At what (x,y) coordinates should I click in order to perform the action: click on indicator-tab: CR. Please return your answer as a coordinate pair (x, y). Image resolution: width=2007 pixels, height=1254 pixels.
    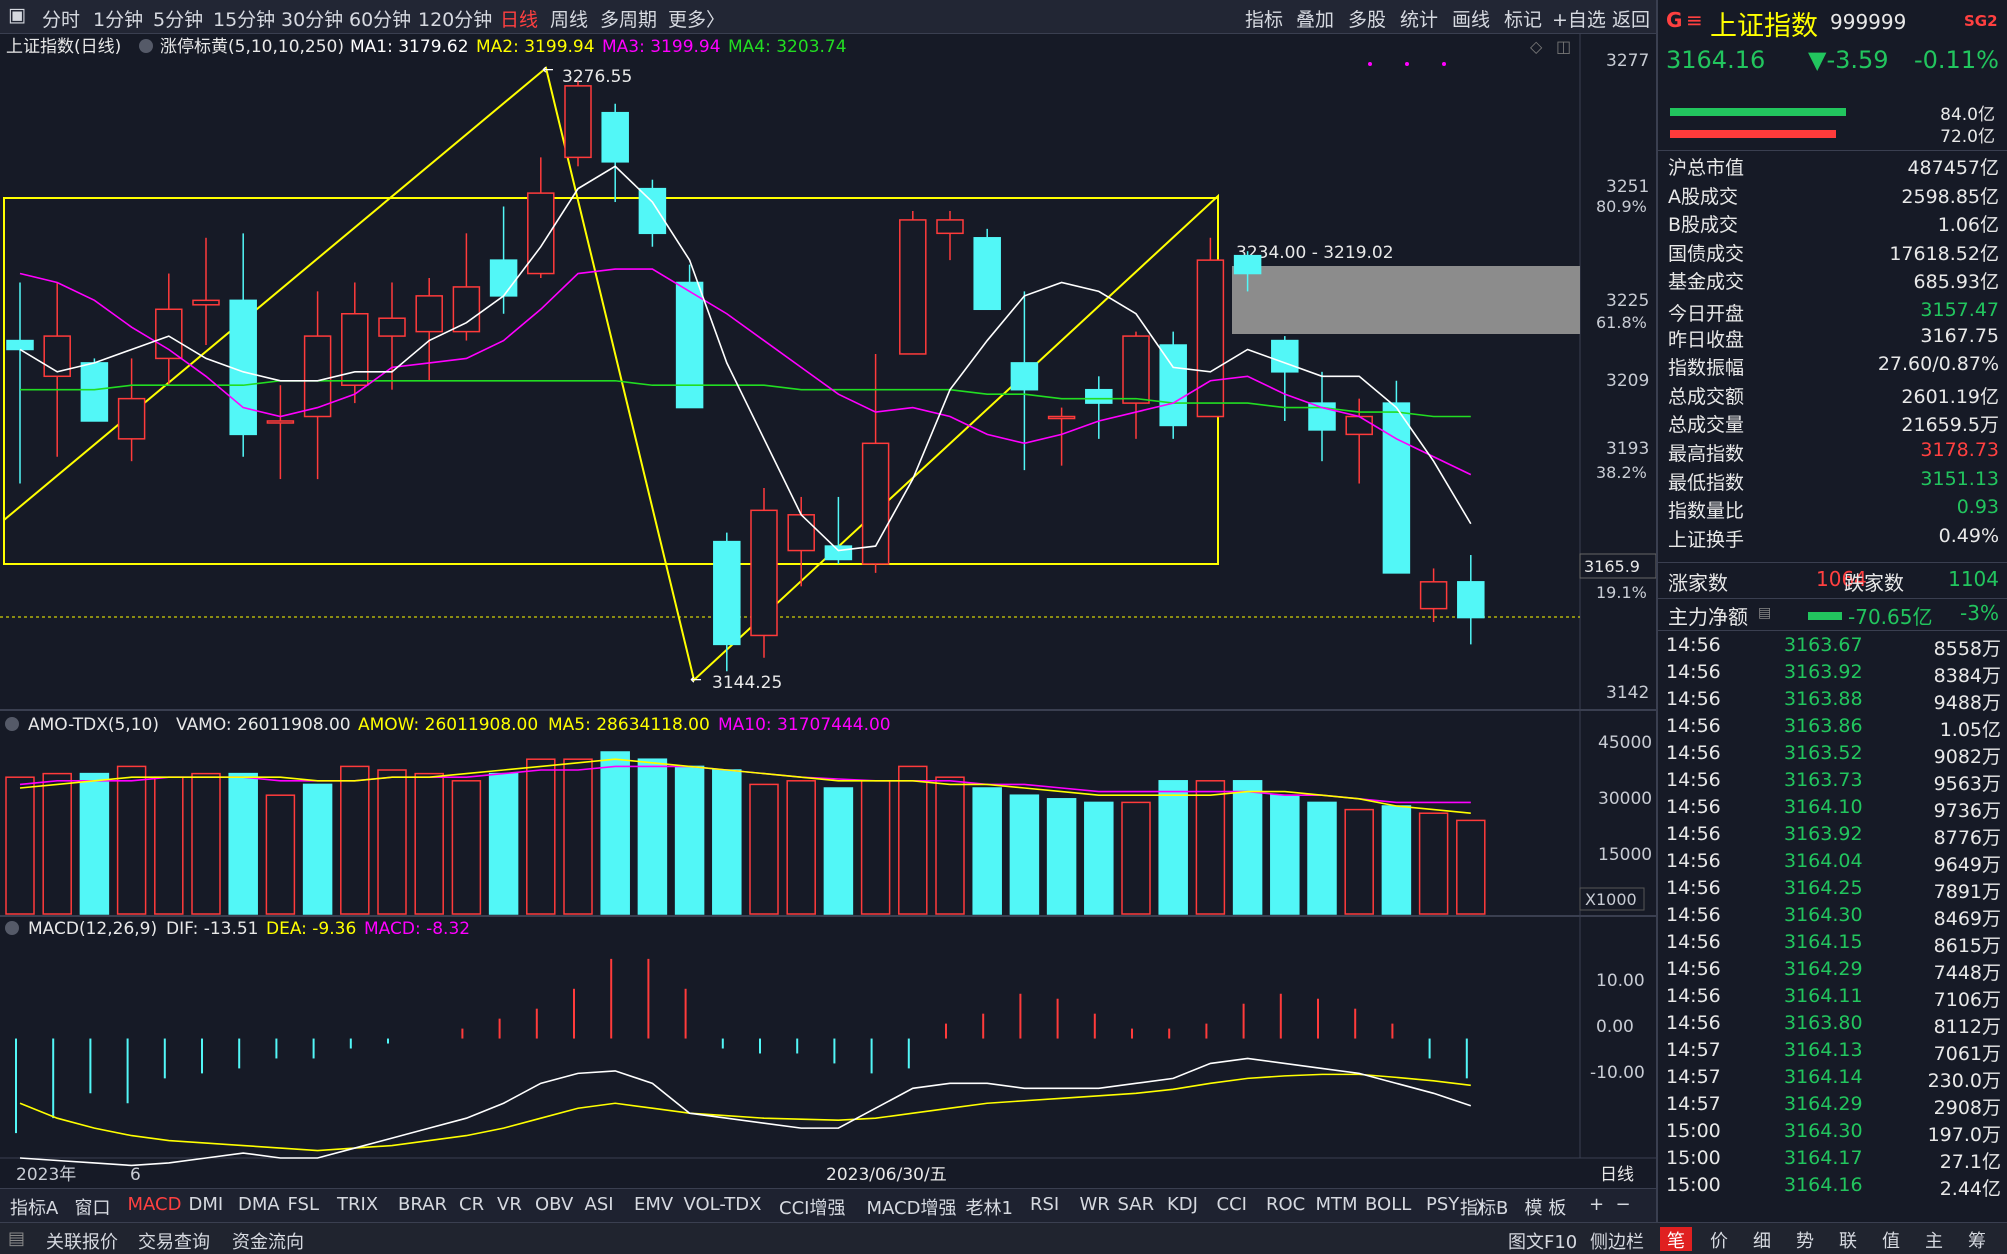
    Looking at the image, I should click on (472, 1204).